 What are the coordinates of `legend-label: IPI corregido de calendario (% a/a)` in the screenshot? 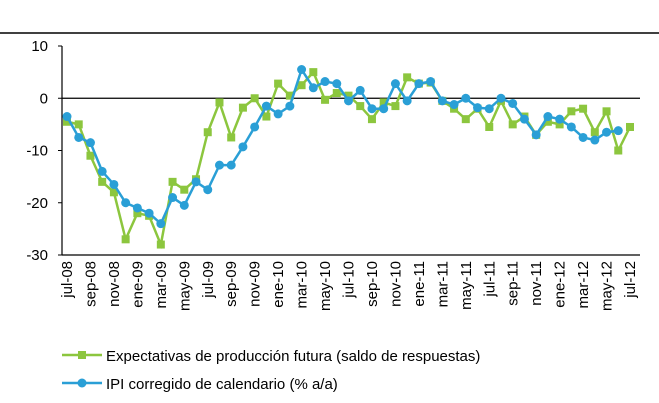 It's located at (222, 384).